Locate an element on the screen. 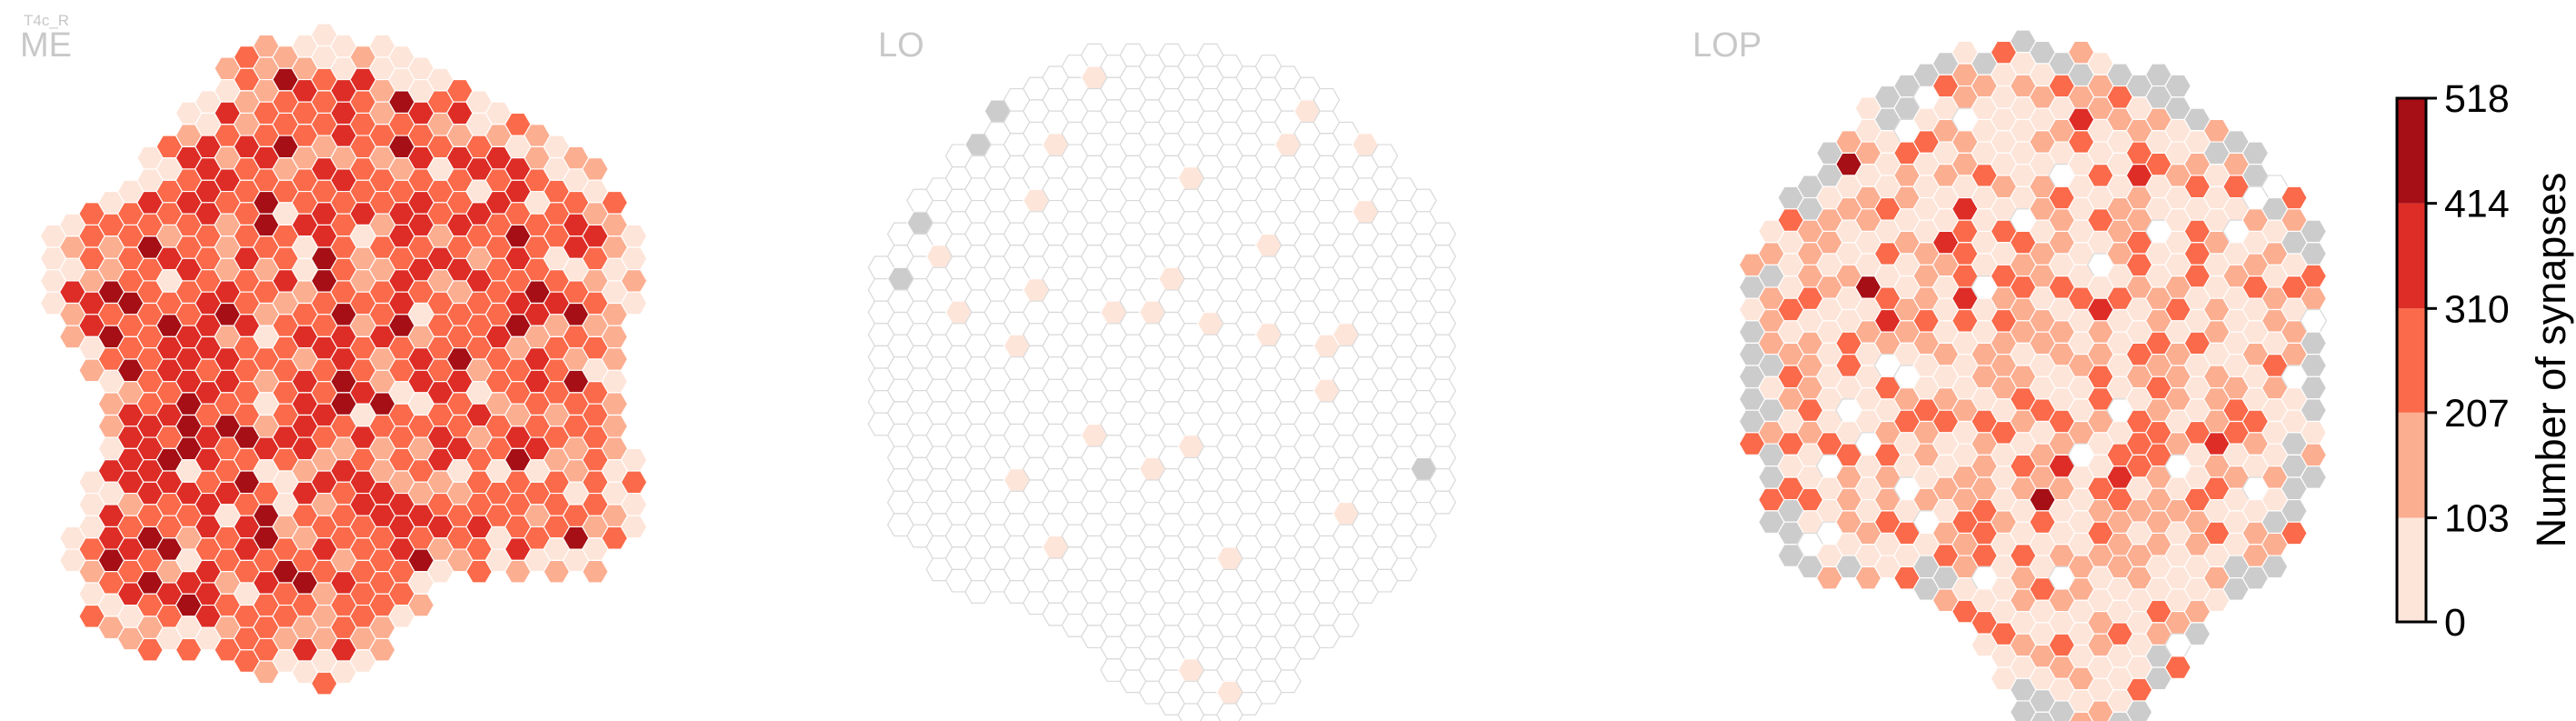 The image size is (2576, 721). colorbar-tick-label: 103 is located at coordinates (2477, 518).